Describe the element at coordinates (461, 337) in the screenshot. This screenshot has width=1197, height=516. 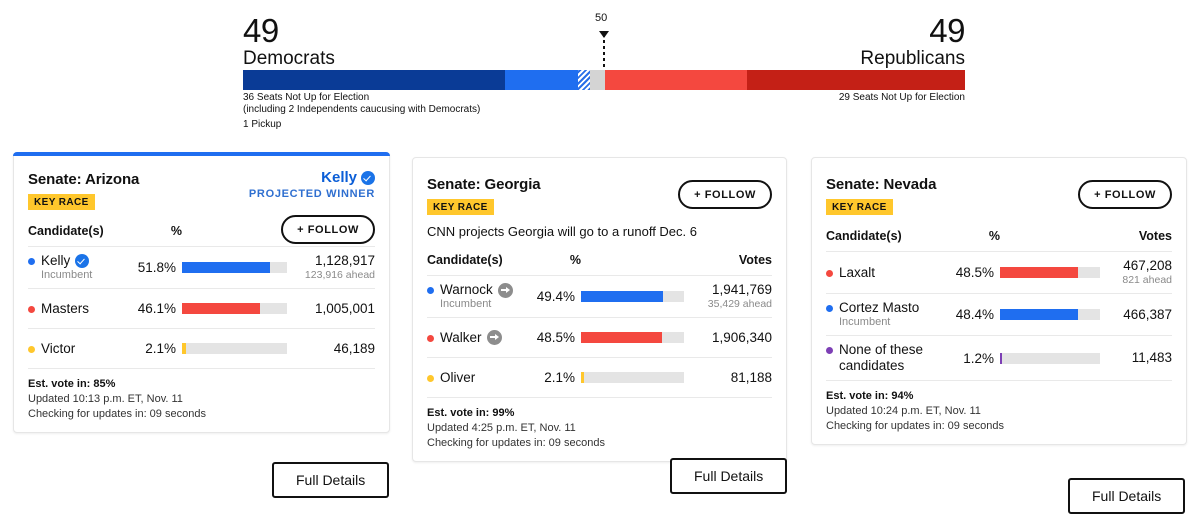
I see `candidate-name: Walker` at that location.